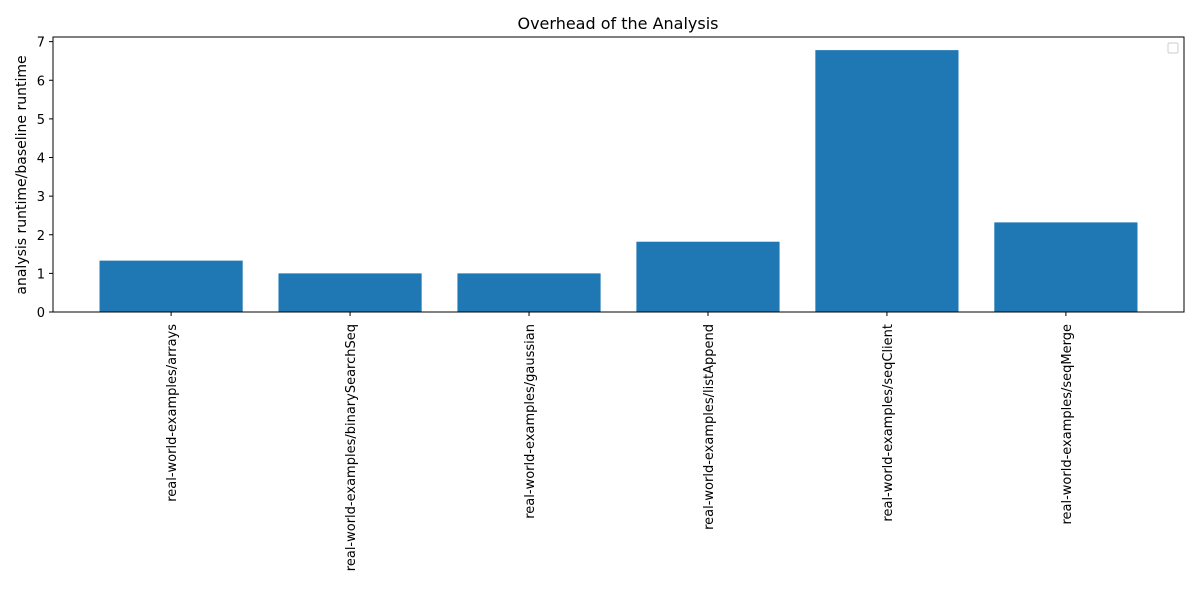 The image size is (1200, 604). I want to click on y-tick-label: 1, so click(41, 274).